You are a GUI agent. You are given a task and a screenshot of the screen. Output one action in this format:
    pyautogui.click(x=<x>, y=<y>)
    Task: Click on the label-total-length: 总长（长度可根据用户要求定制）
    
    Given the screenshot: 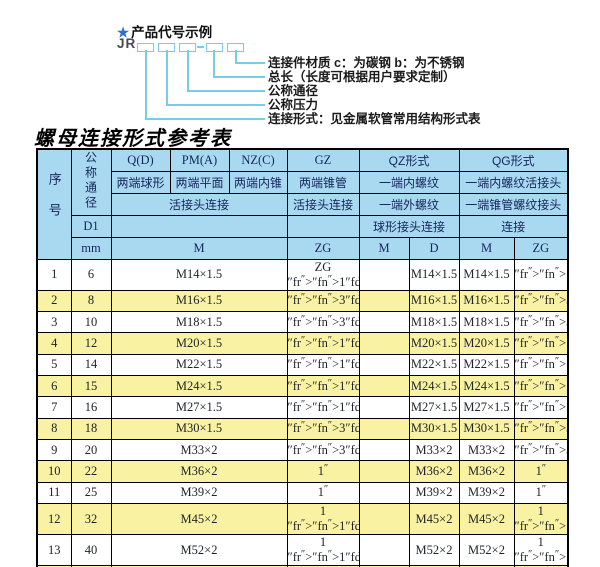 What is the action you would take?
    pyautogui.click(x=362, y=77)
    